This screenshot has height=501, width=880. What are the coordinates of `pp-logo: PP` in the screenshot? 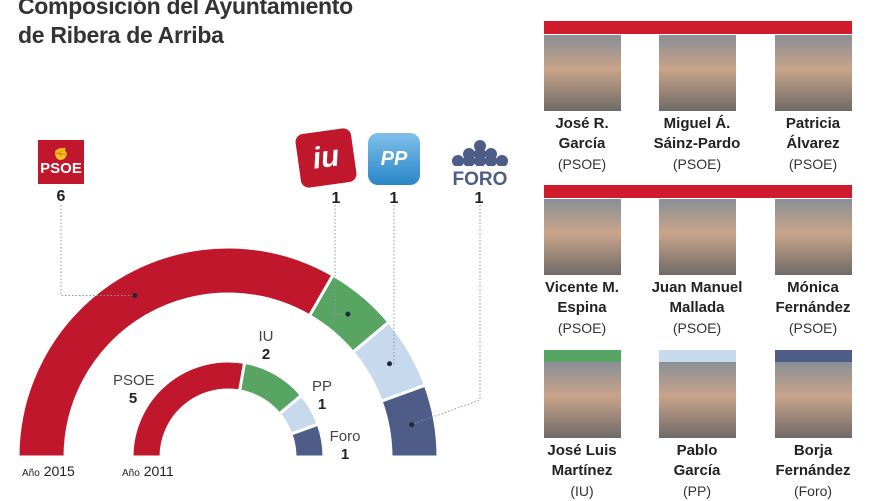 It's located at (394, 159).